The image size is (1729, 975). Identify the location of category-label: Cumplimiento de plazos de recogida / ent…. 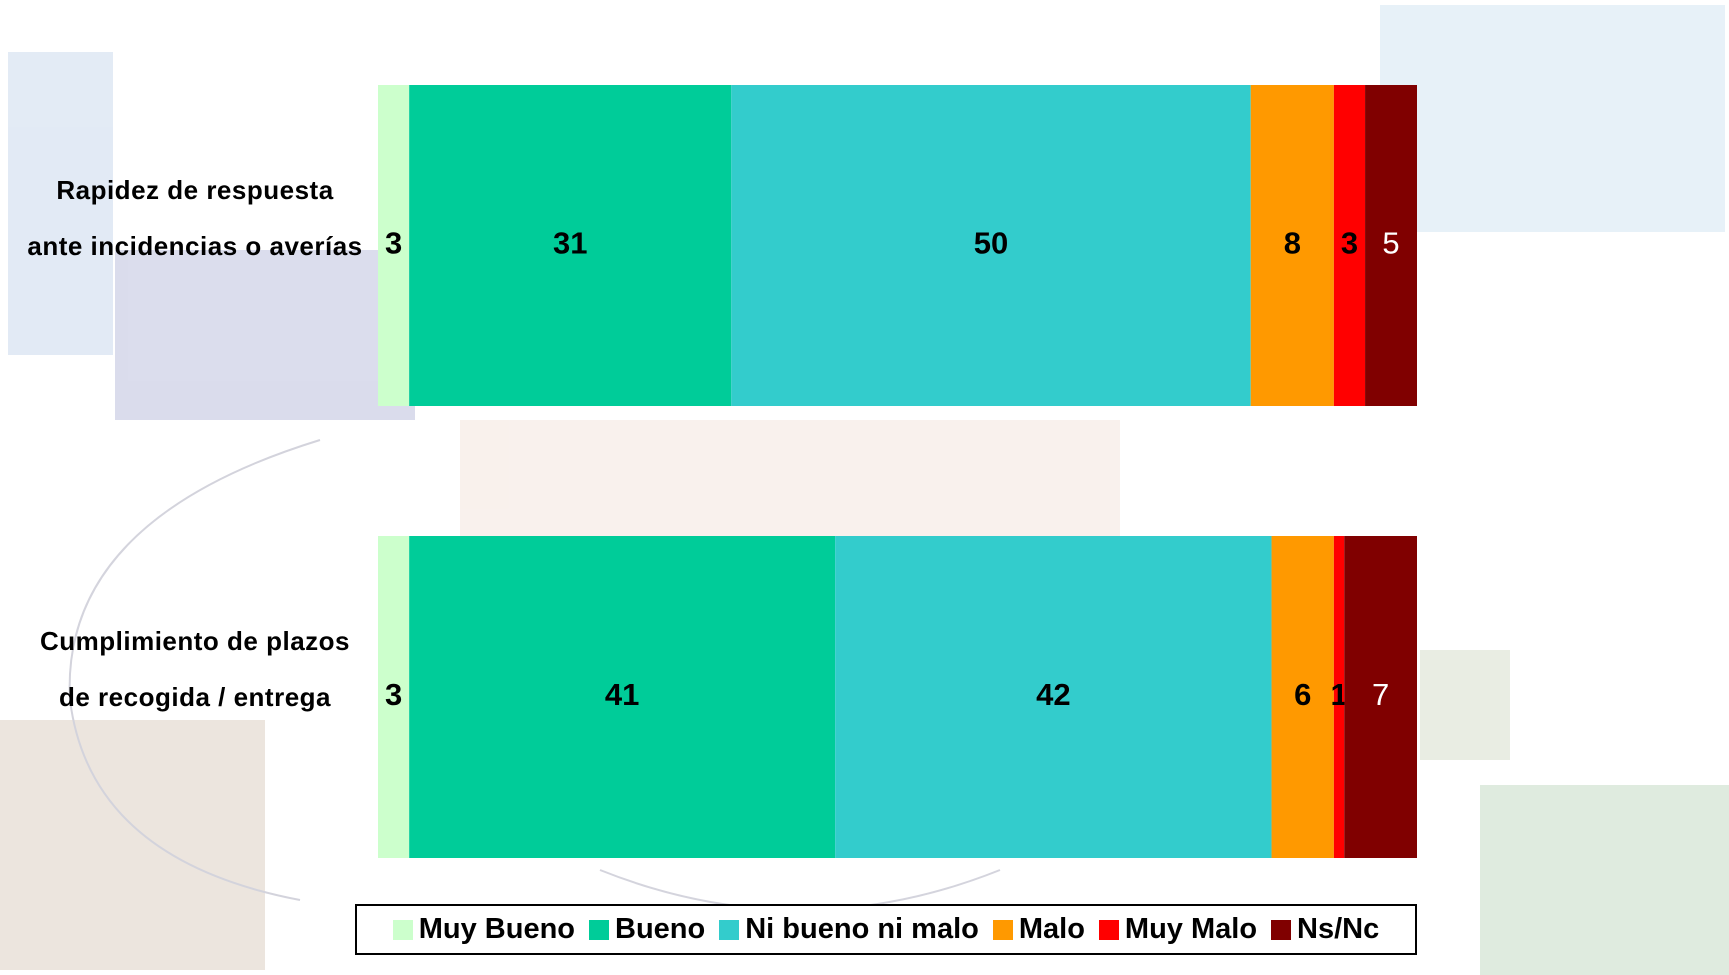
(195, 669).